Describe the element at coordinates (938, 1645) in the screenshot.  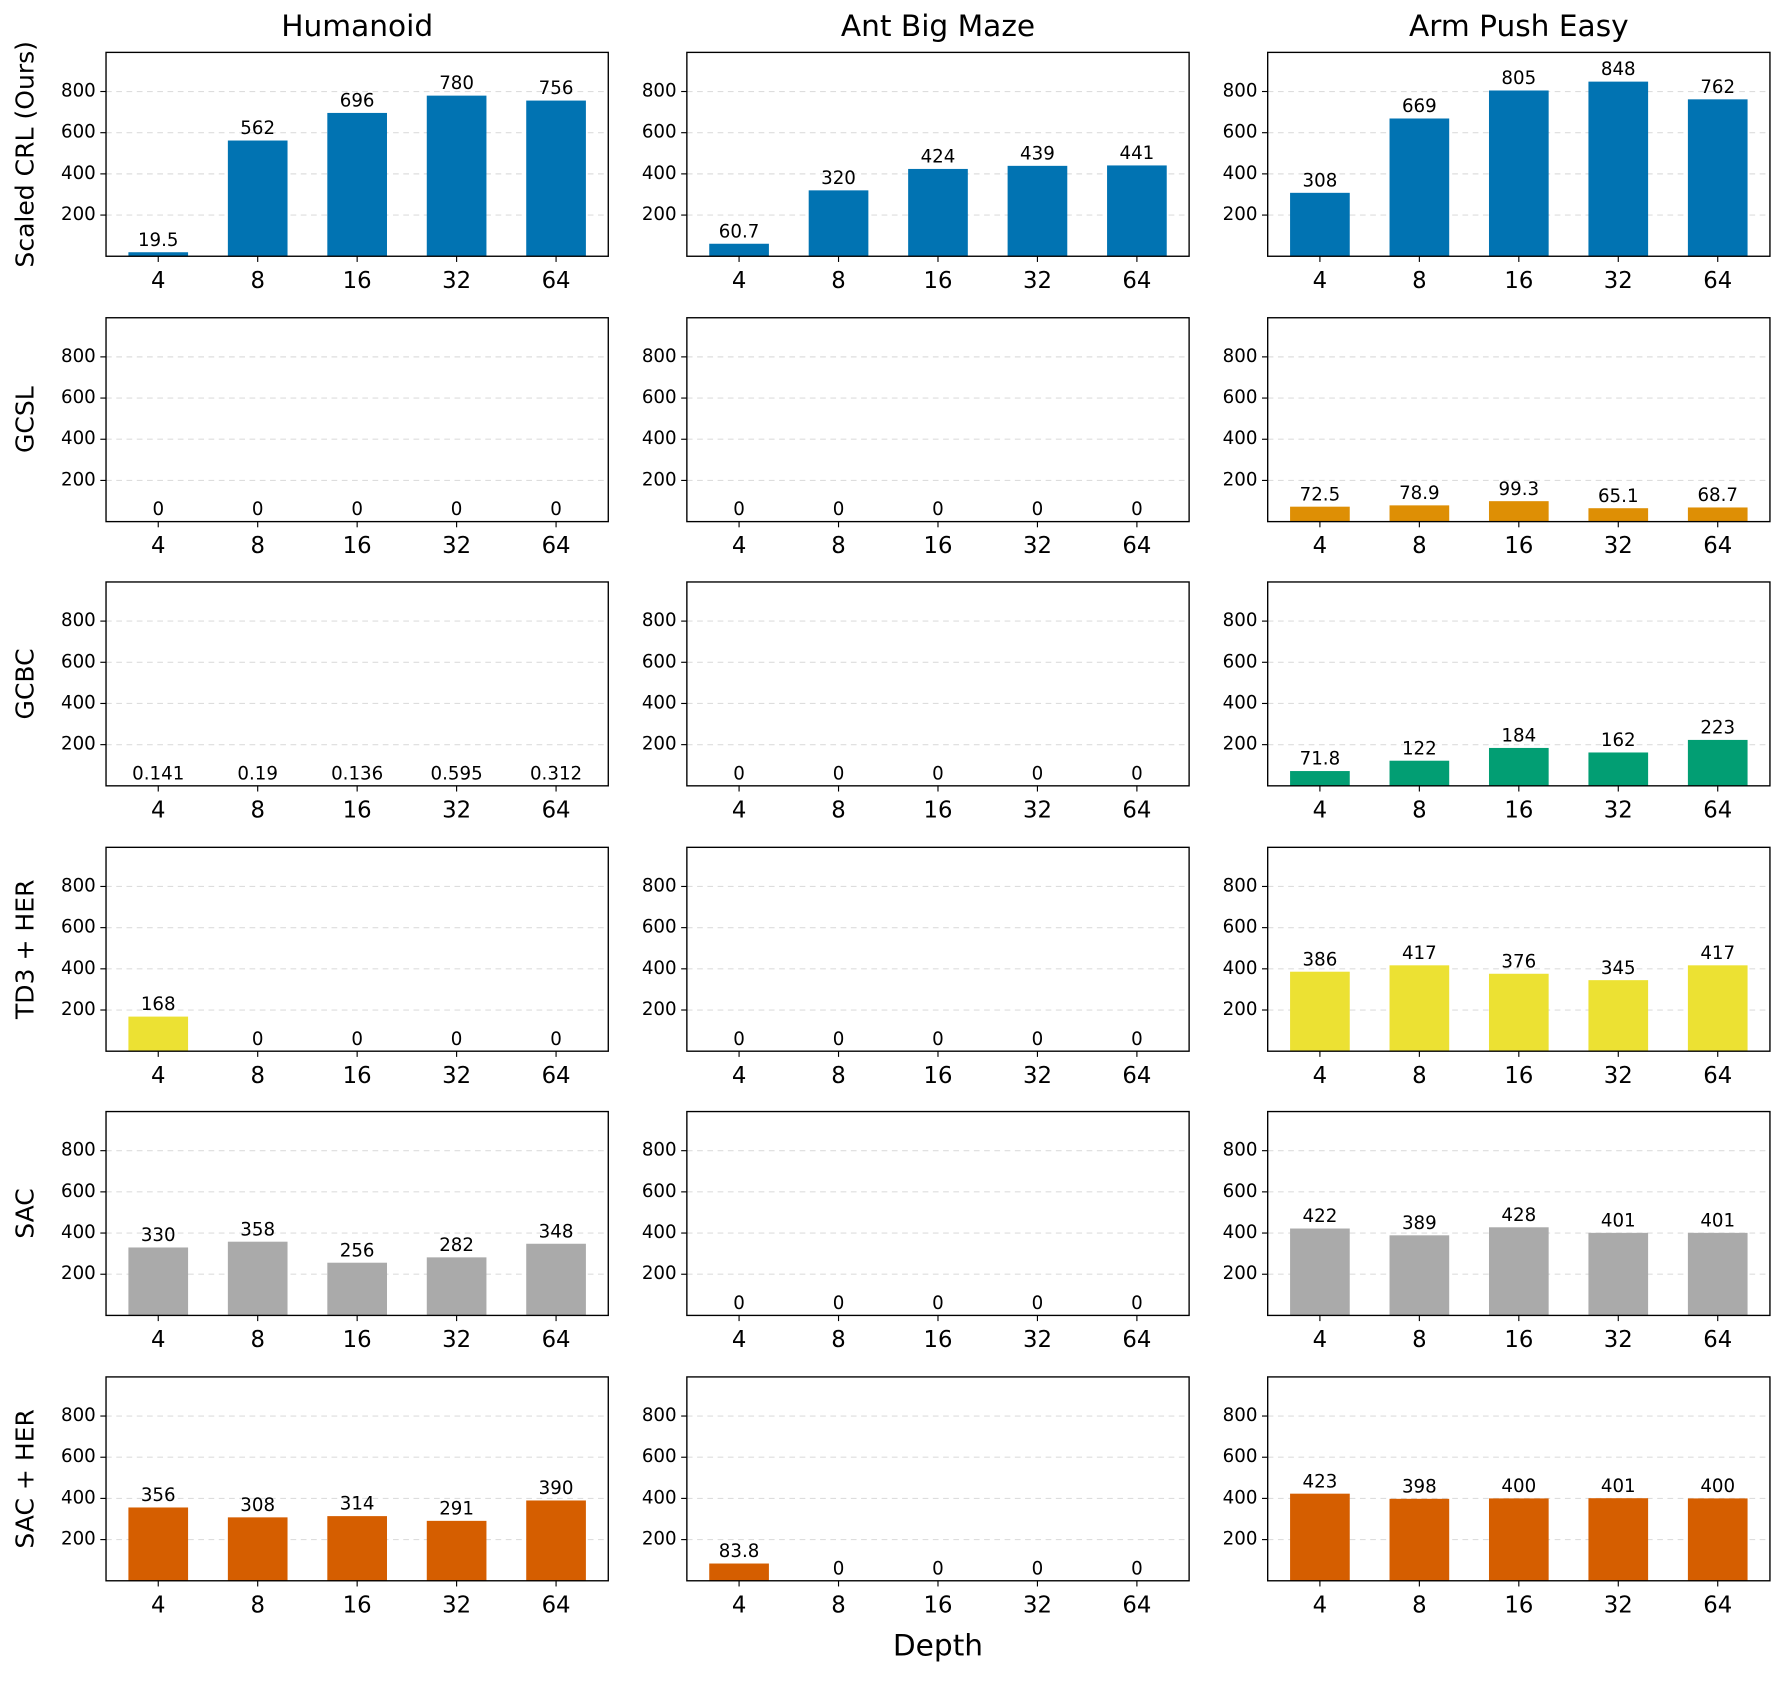
I see `x-axis-label: Depth` at that location.